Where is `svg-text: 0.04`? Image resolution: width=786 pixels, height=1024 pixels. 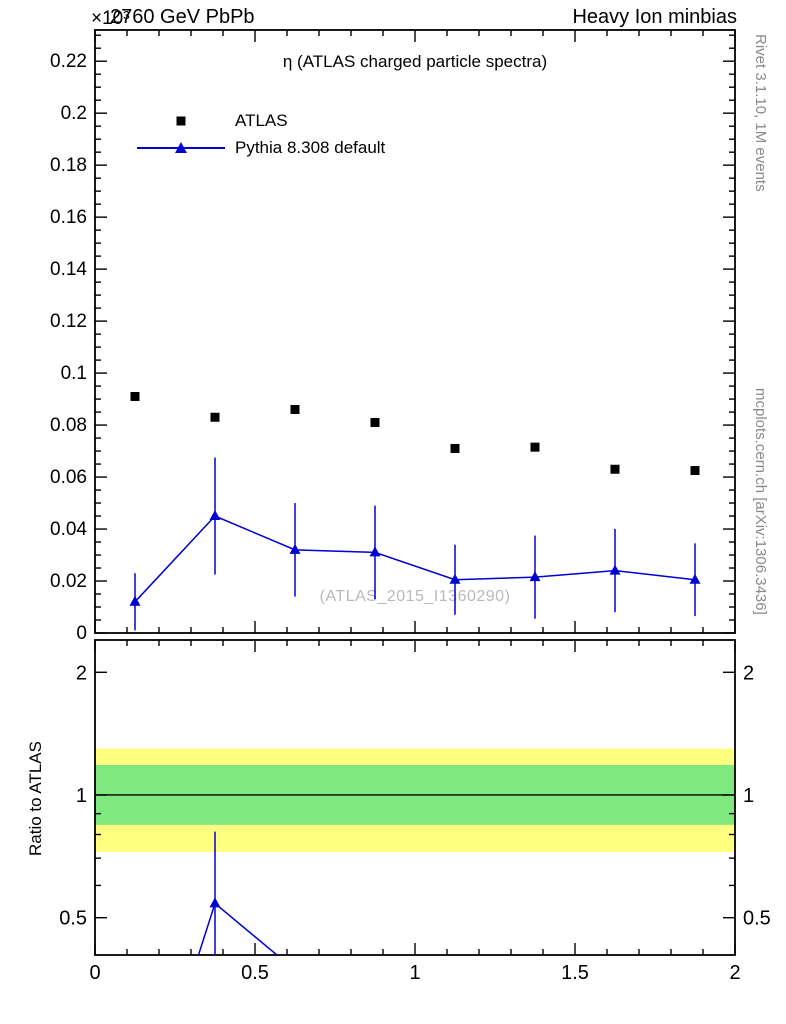 svg-text: 0.04 is located at coordinates (68, 529).